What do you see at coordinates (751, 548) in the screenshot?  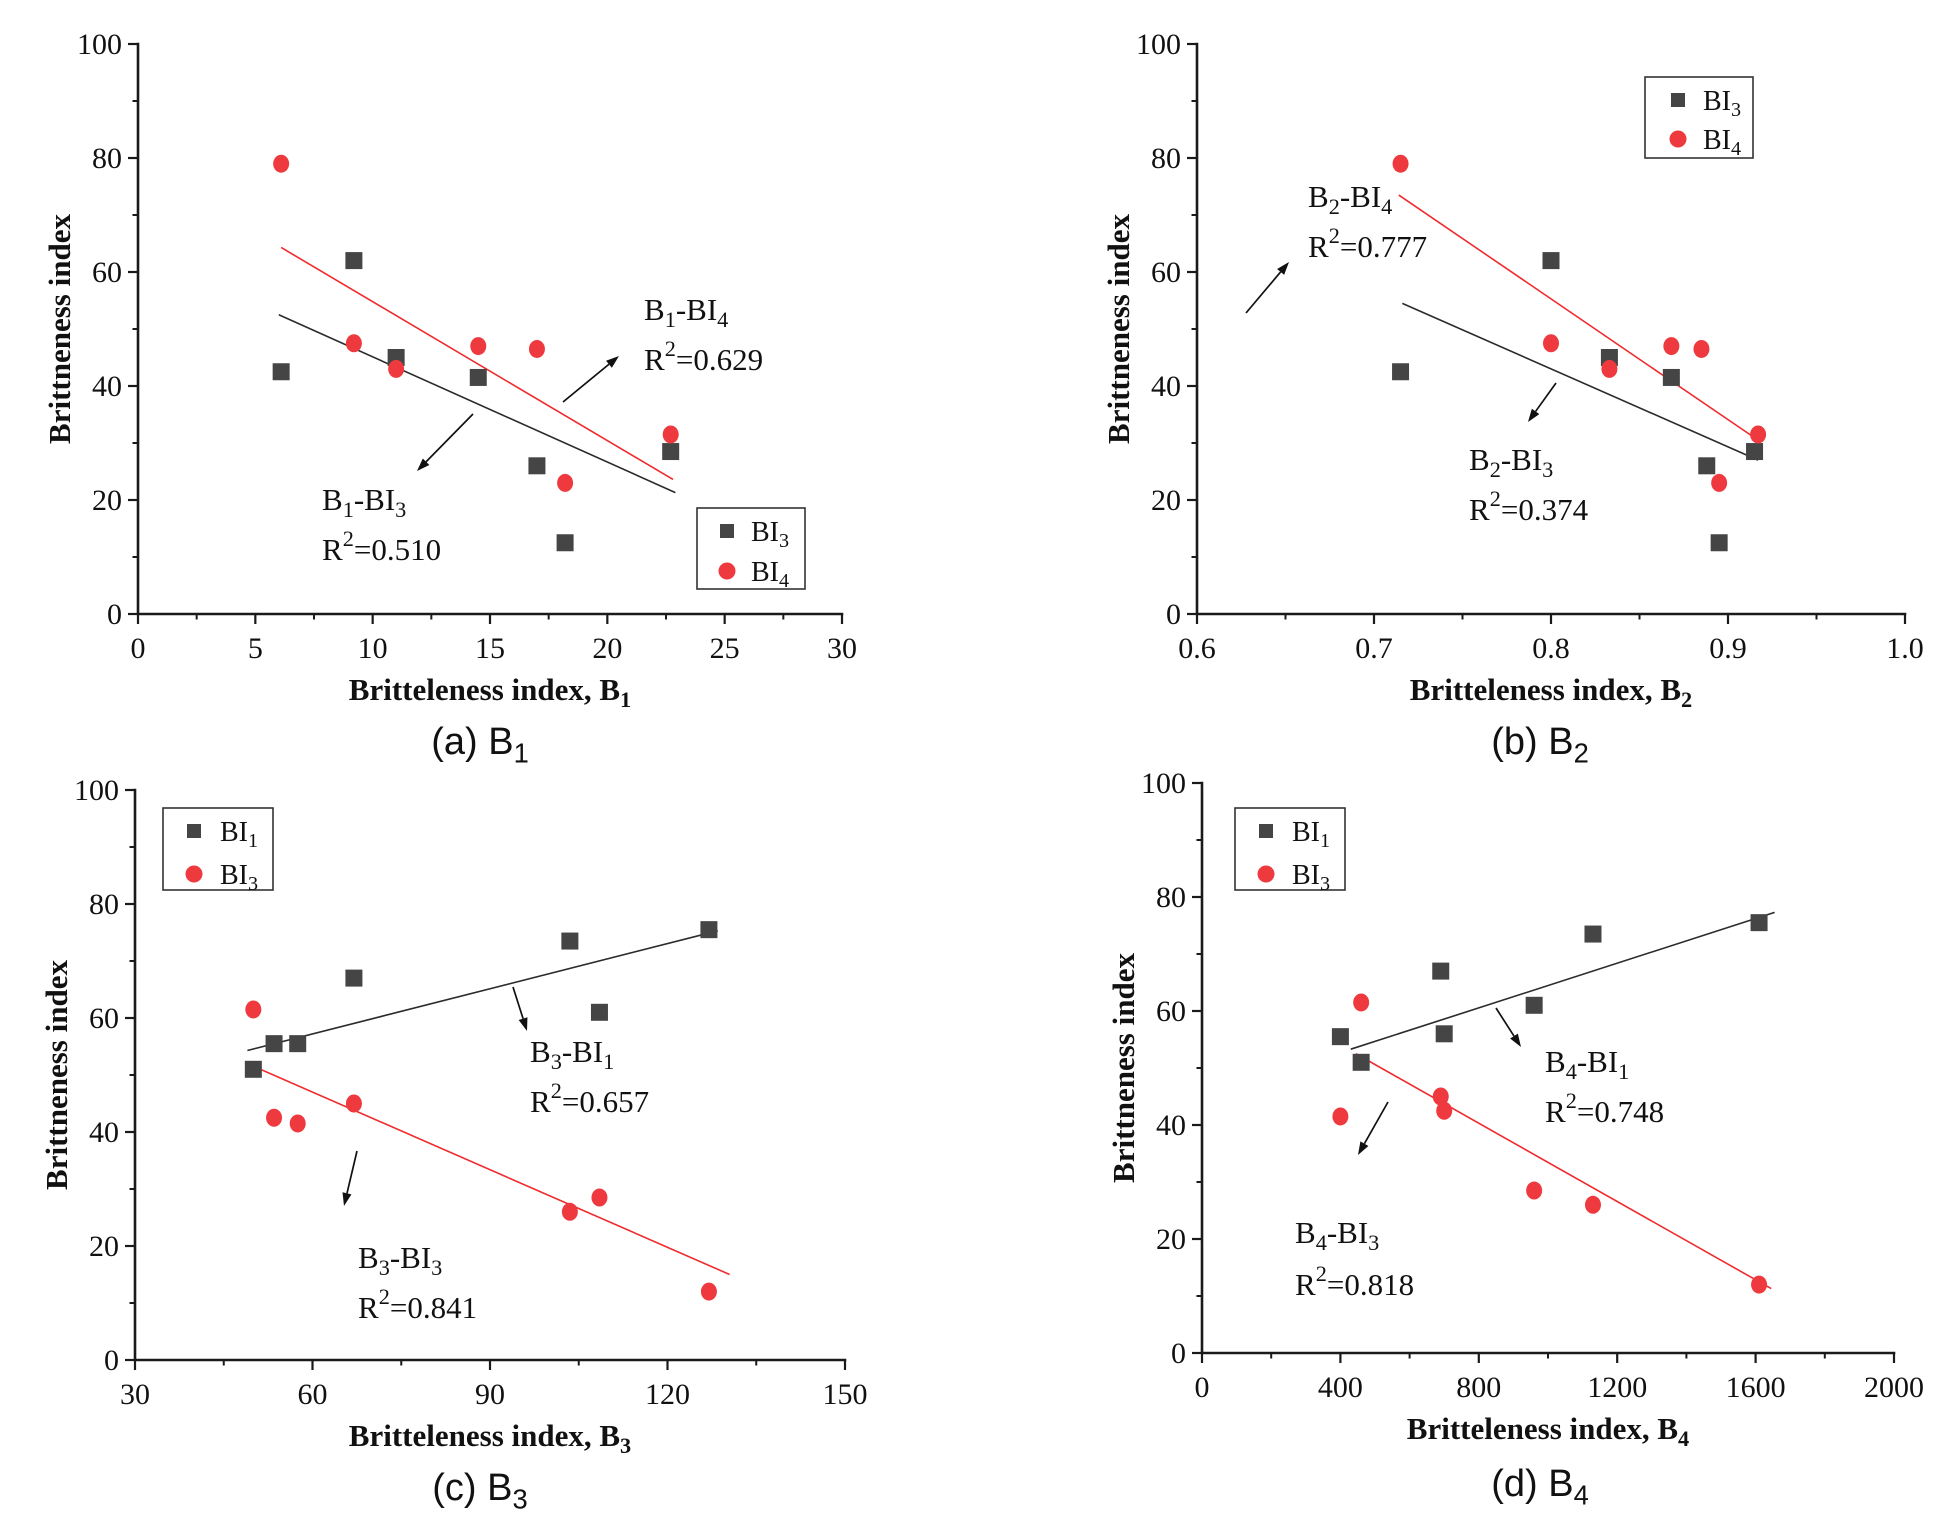 I see `panel-a-legend` at bounding box center [751, 548].